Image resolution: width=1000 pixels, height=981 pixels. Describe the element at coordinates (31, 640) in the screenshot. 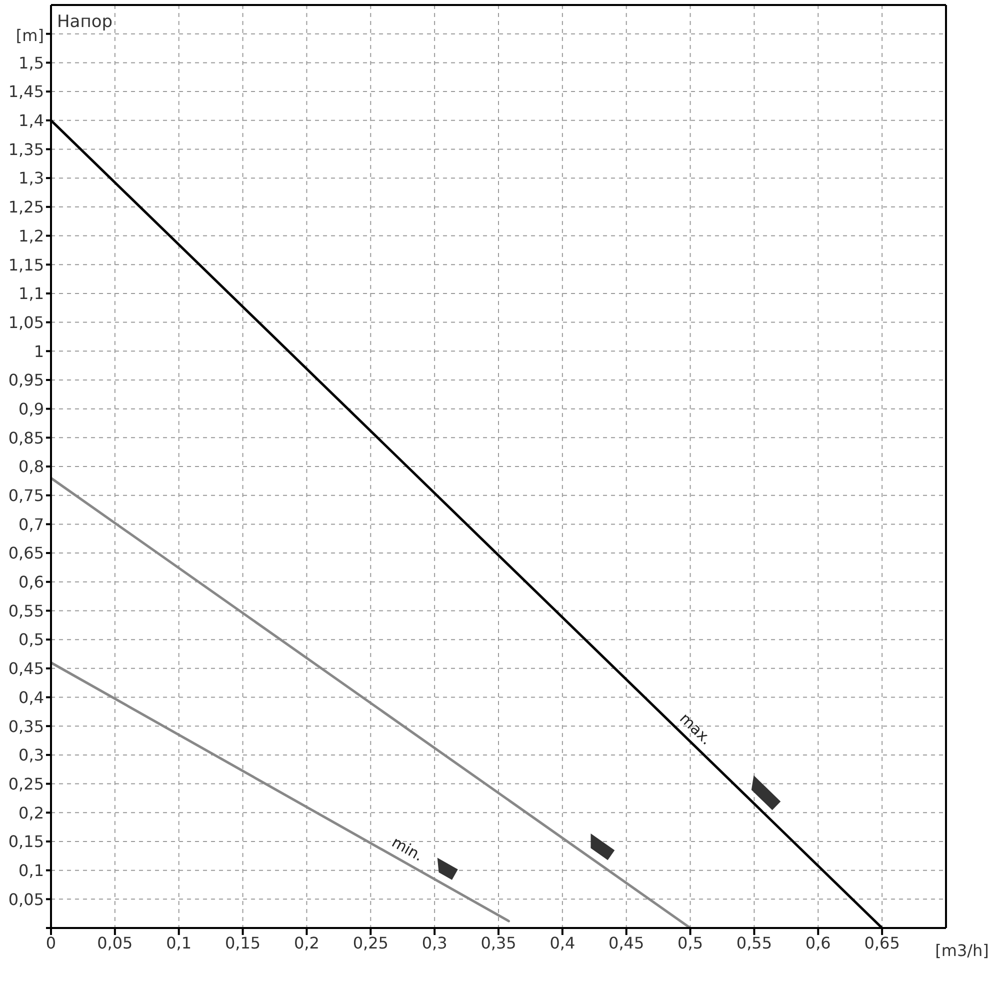

I see `y-tick-label: 0,5` at that location.